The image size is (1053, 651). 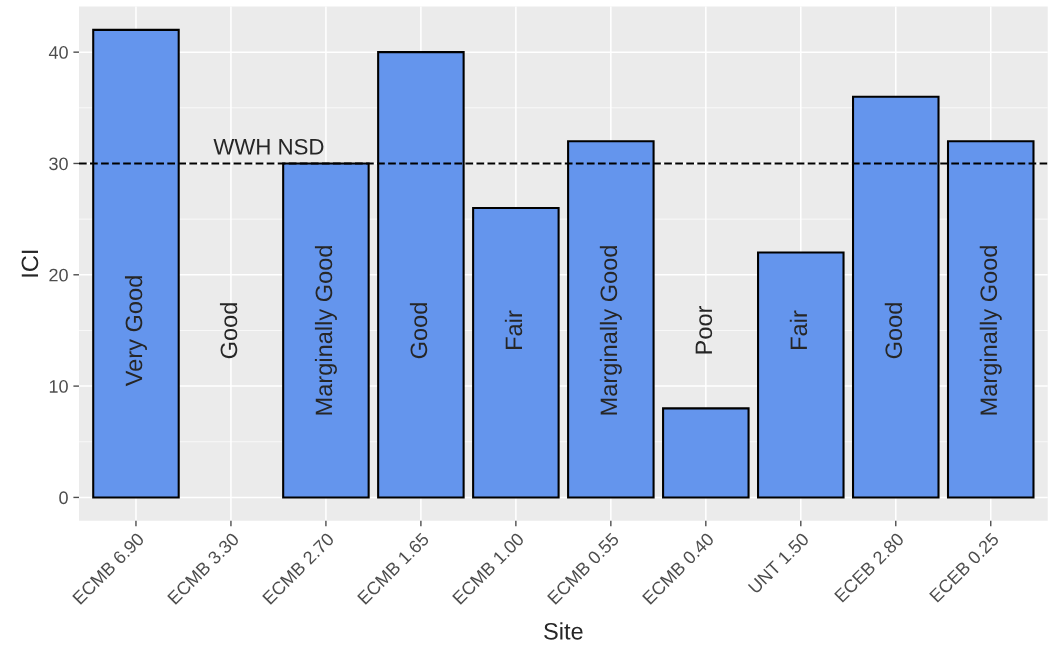 I want to click on y-tick-label: 10, so click(x=58, y=386).